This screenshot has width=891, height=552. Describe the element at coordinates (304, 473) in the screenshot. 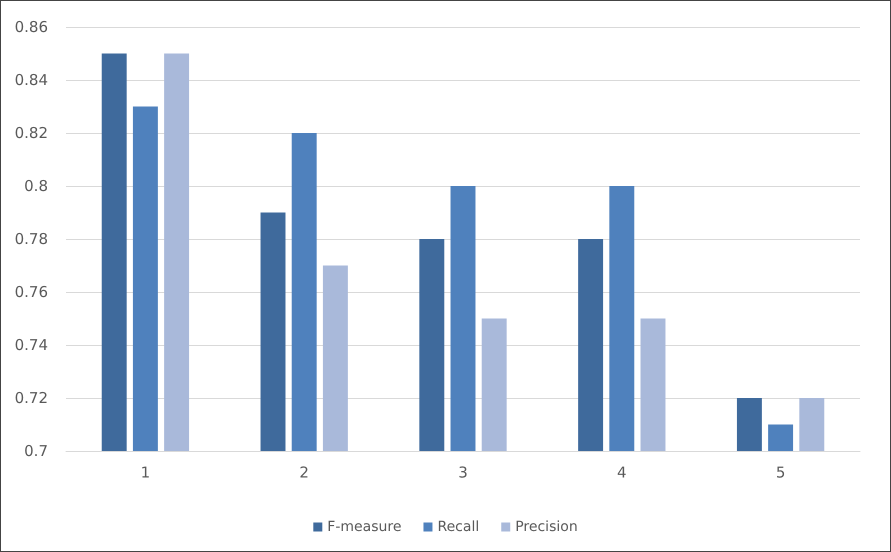

I see `x-tick-label: 2` at that location.